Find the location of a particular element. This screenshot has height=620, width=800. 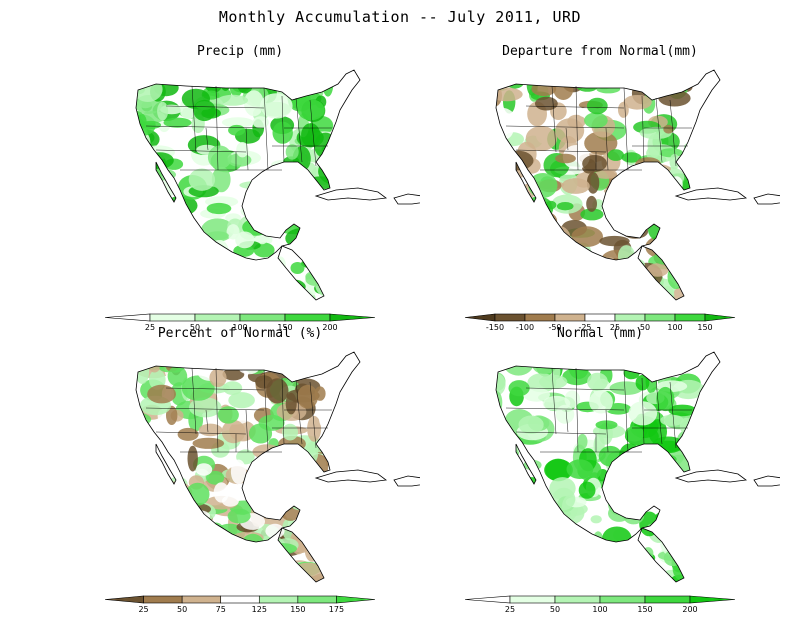

panel-title: Normal (mm) is located at coordinates (600, 333).